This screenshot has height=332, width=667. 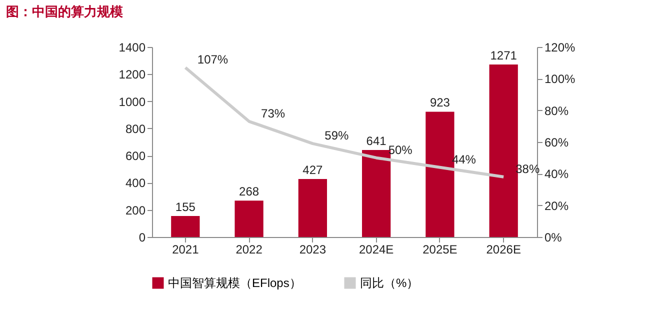 I want to click on x-tick-label: 2023, so click(x=312, y=249).